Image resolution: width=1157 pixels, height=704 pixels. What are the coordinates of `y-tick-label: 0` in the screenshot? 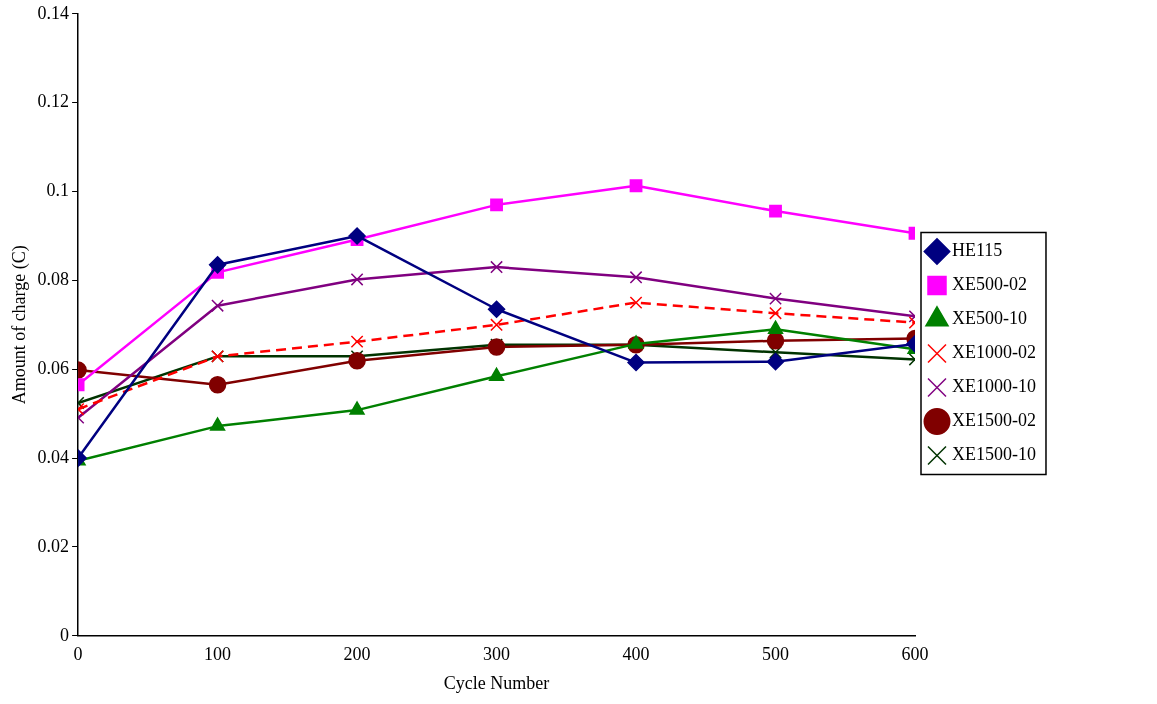 It's located at (65, 634).